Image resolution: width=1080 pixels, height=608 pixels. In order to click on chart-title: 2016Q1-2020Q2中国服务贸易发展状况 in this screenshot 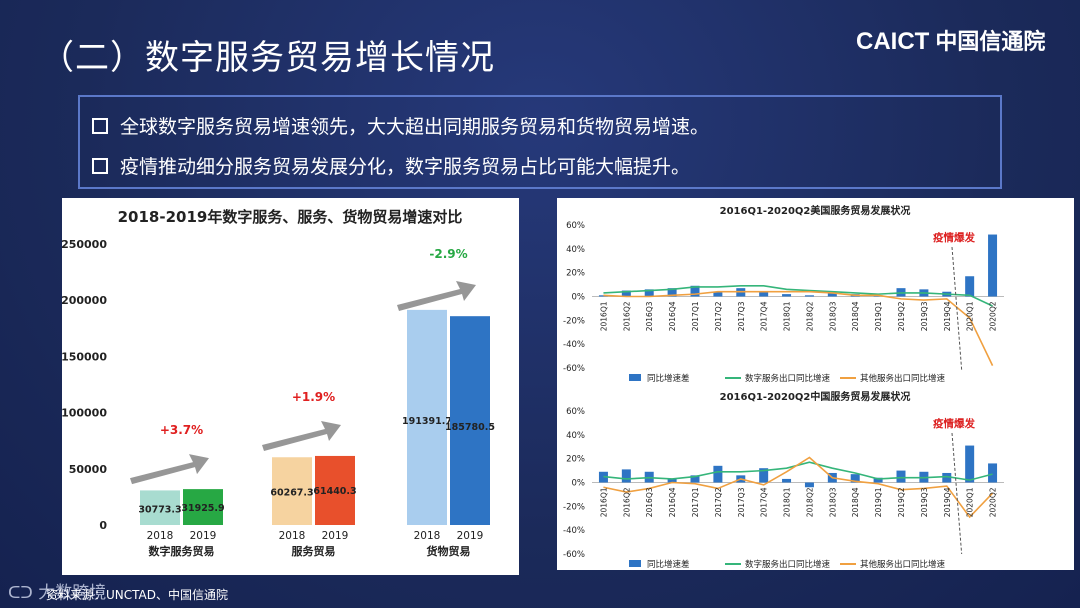, I will do `click(815, 396)`.